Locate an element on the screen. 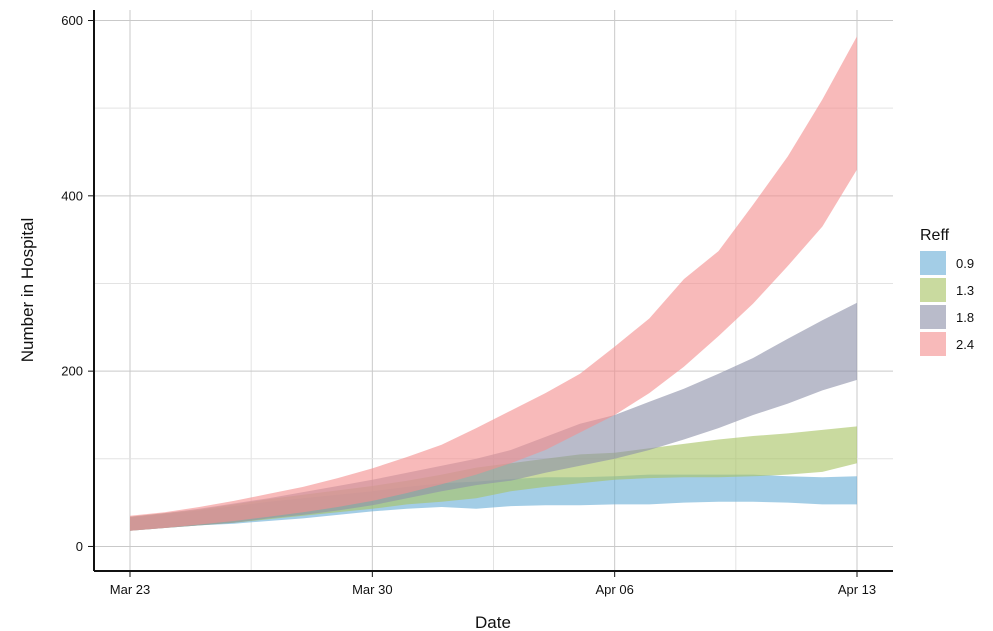  x-tick-label: Apr 13 is located at coordinates (857, 589).